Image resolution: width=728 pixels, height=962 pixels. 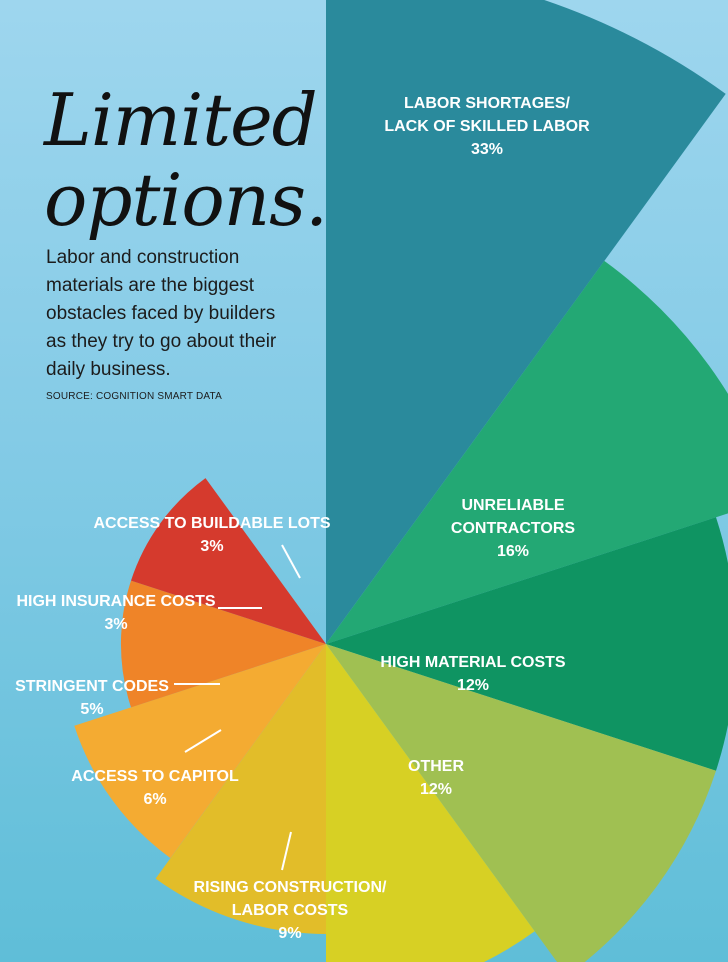 I want to click on slice-label-7: HIGH INSURANCE COSTS 3%, so click(x=115, y=613).